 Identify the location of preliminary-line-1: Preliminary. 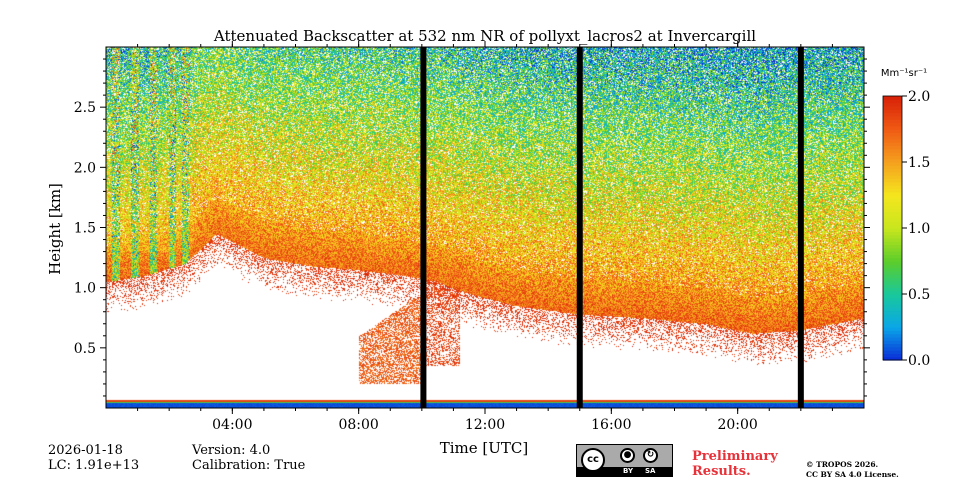
(735, 456).